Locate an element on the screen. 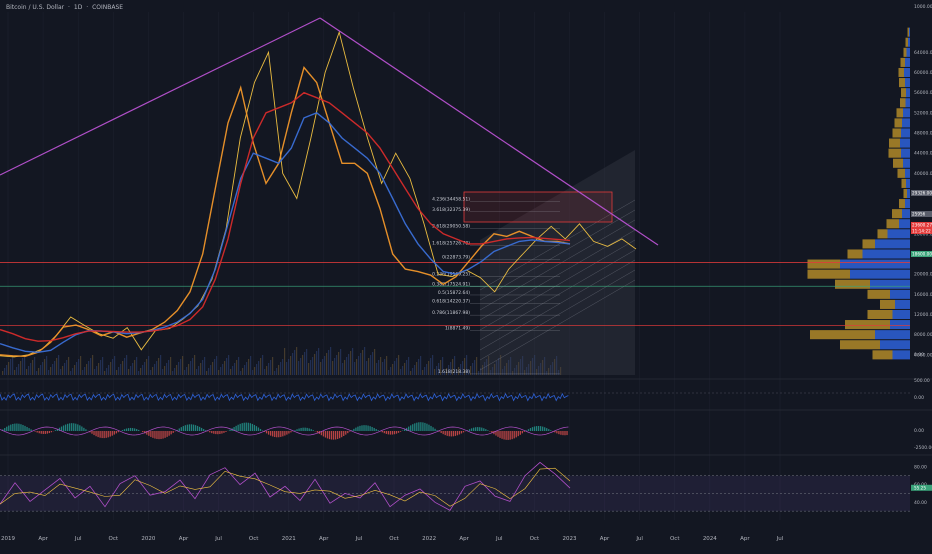 The image size is (932, 554). exchange-label: COINBASE is located at coordinates (107, 7).